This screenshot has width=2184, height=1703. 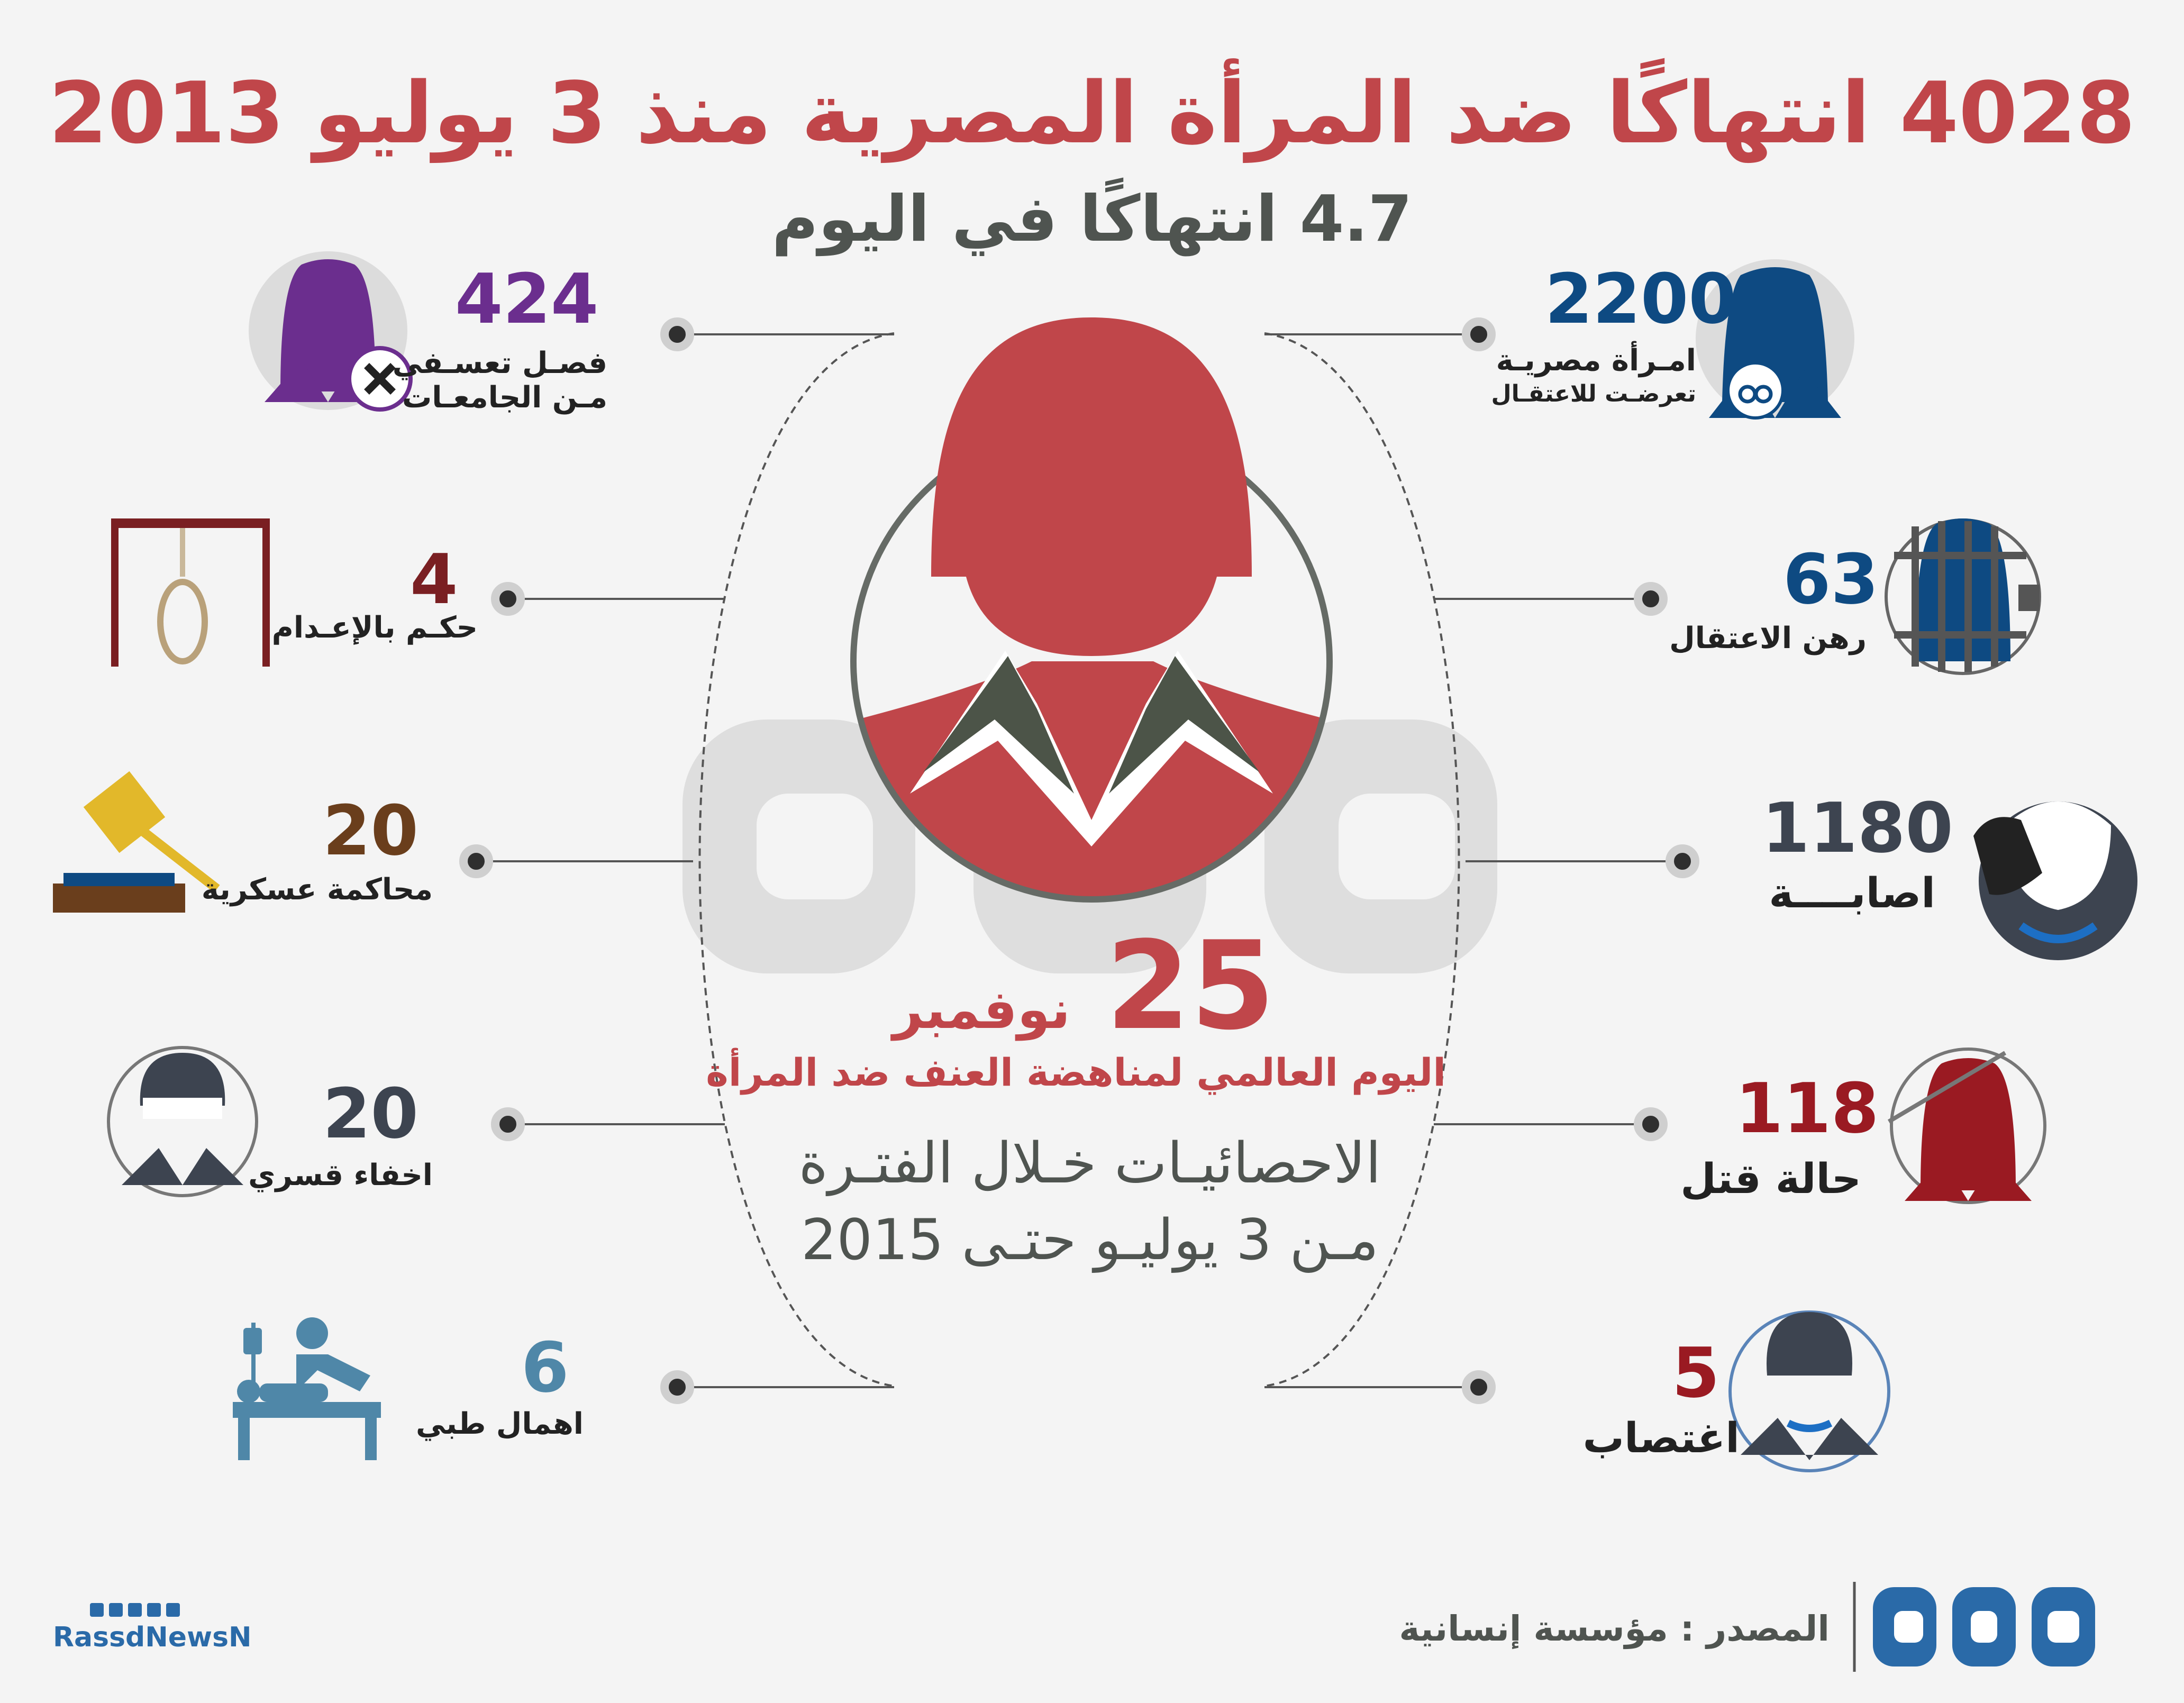 What do you see at coordinates (796, 860) in the screenshot?
I see `left-dashed-arc` at bounding box center [796, 860].